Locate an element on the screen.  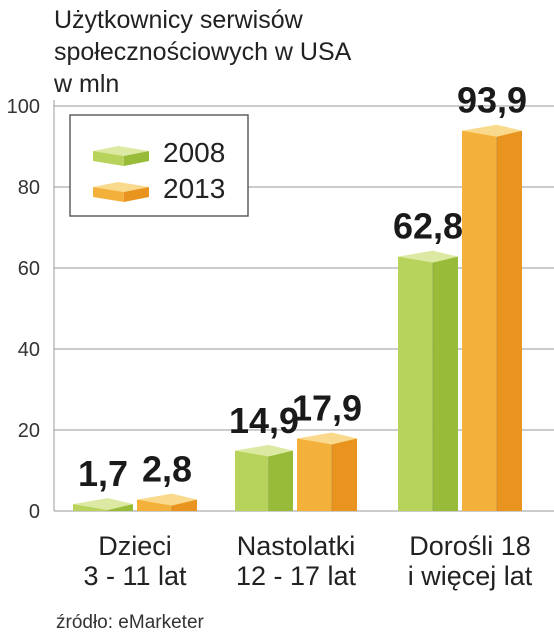
legend-swatch-top-2013 is located at coordinates (121, 187).